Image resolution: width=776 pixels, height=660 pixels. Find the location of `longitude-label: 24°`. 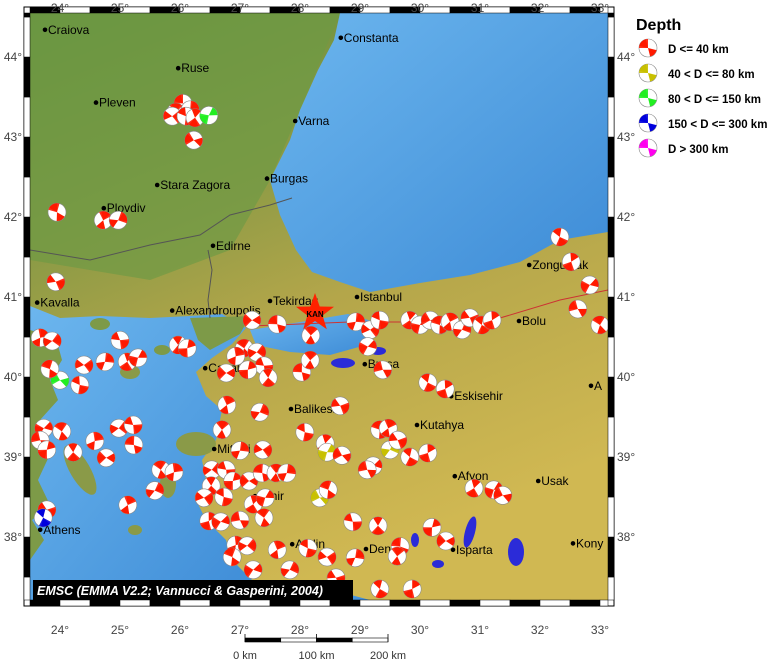

longitude-label: 24° is located at coordinates (60, 8).